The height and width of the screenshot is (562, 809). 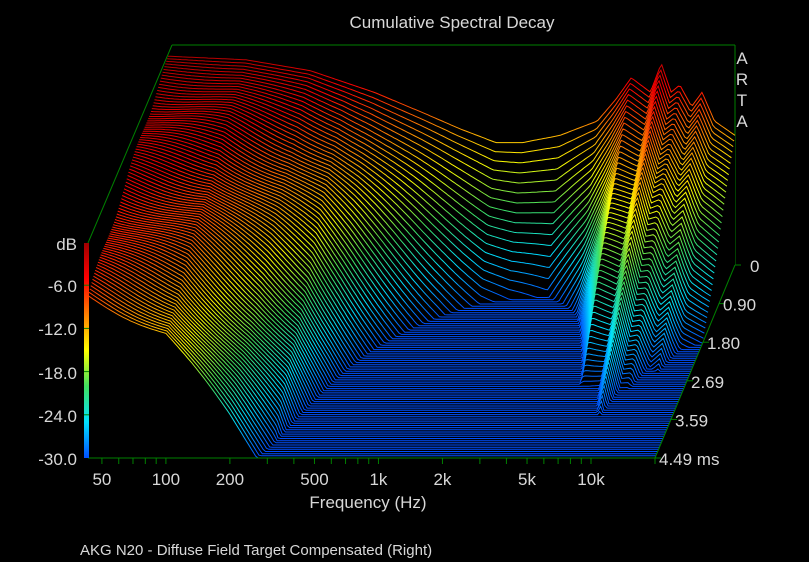 I want to click on time-ticks, so click(x=698, y=361).